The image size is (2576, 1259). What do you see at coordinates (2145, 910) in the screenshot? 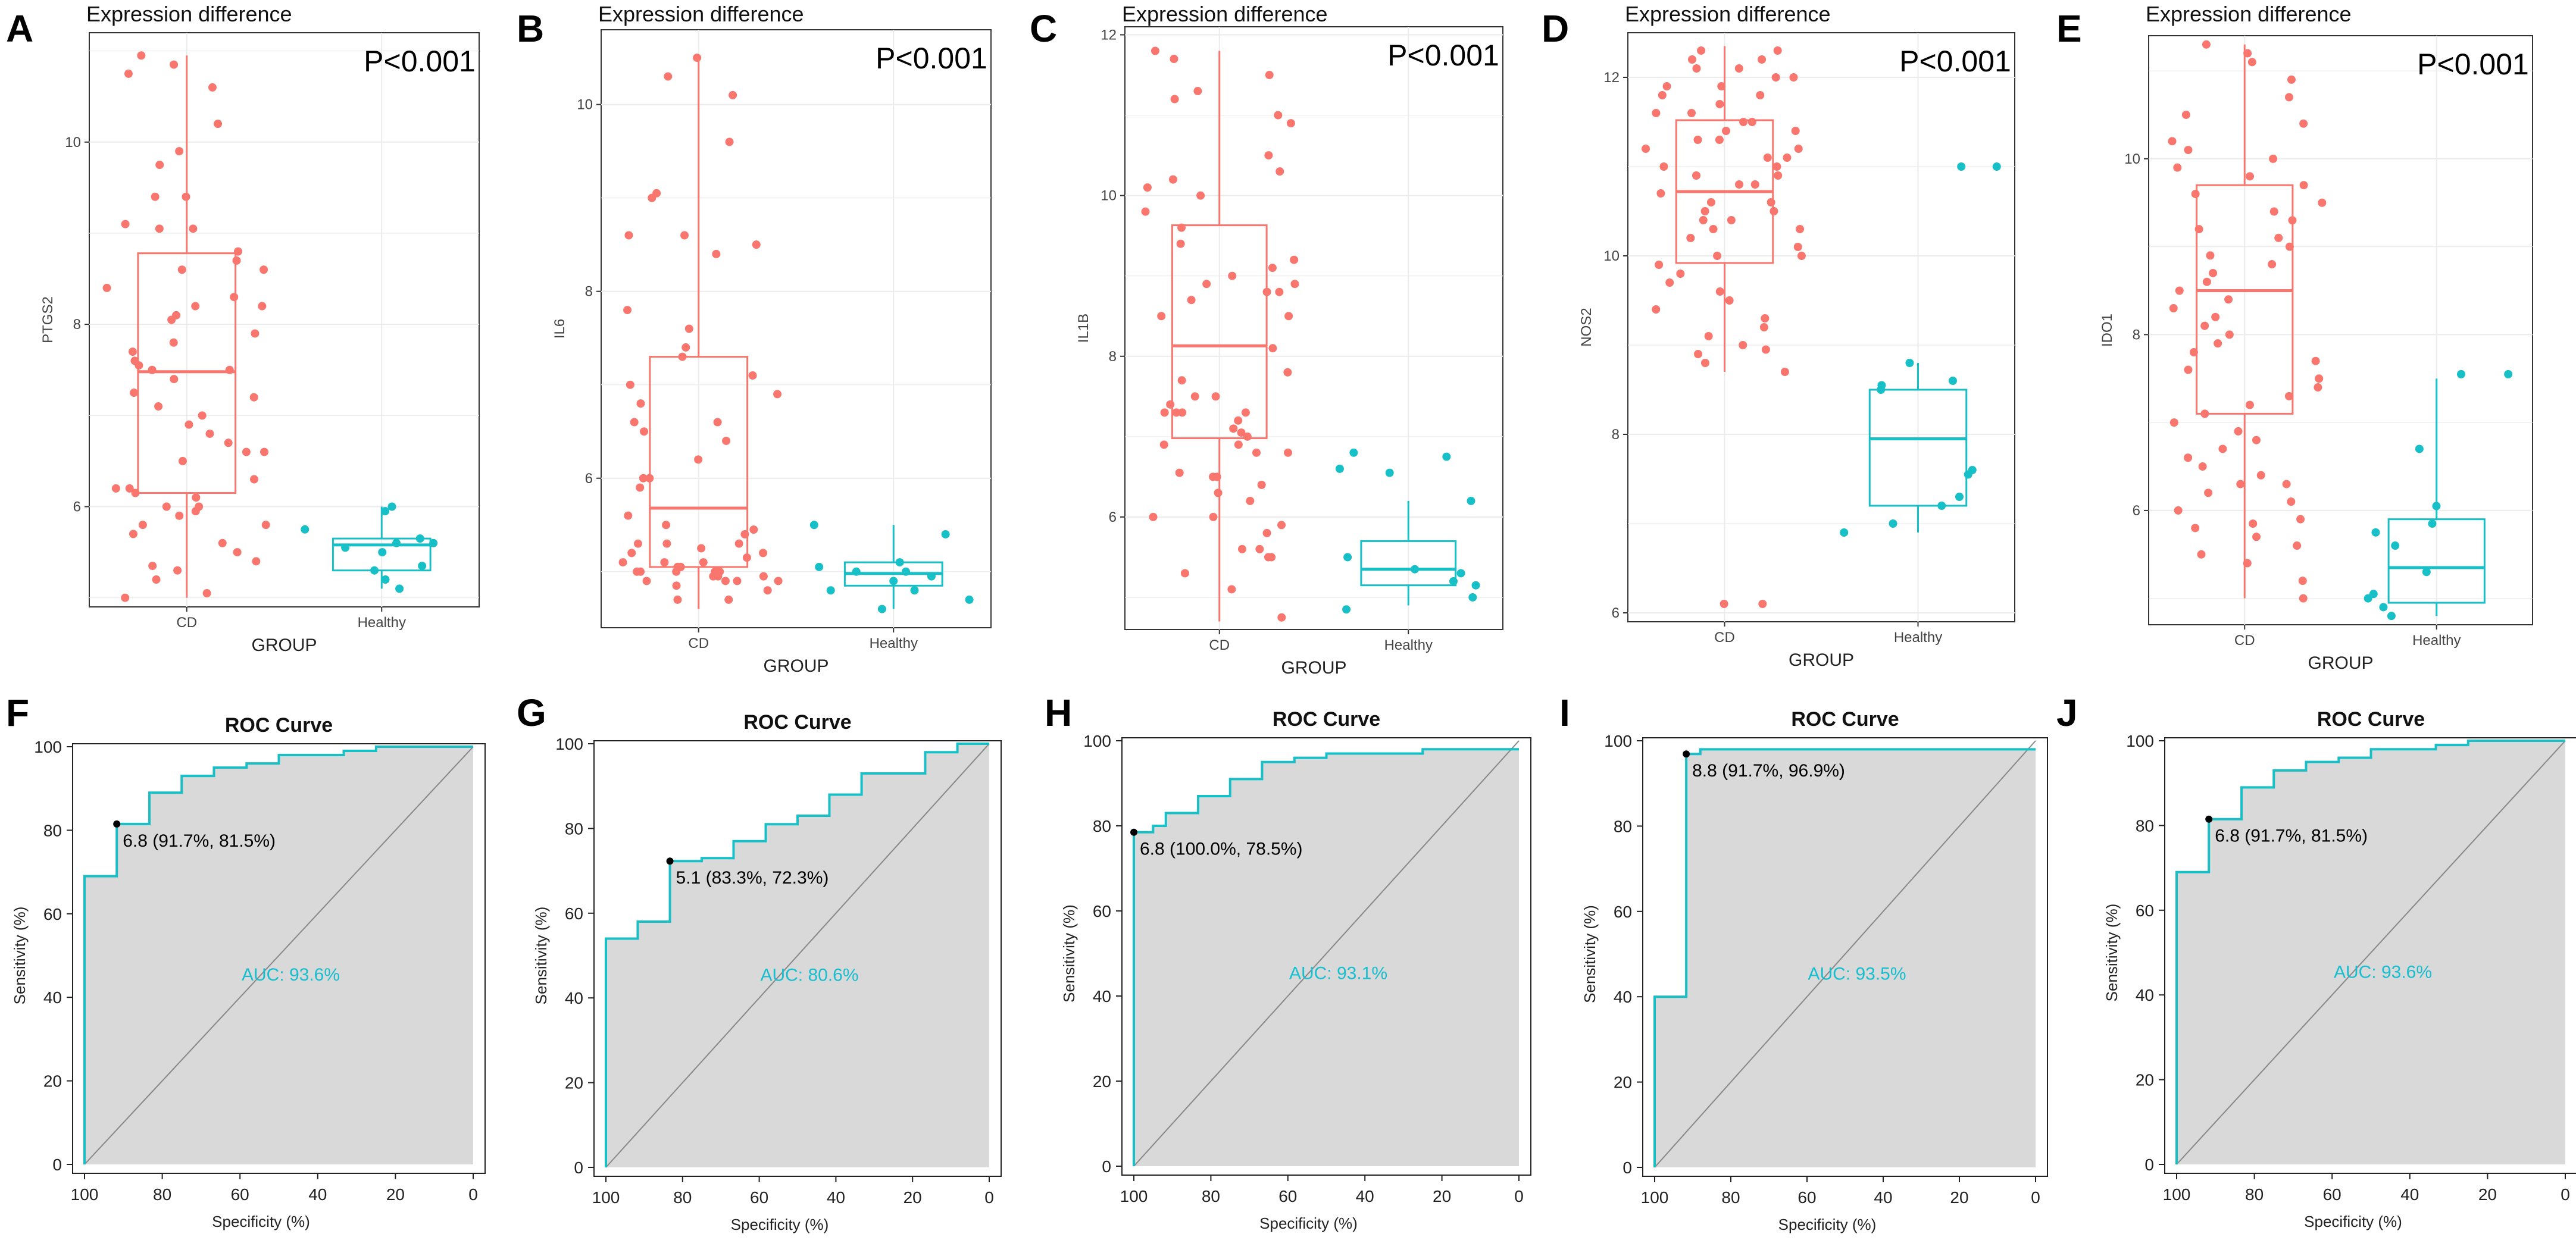
I see `y-tick-label: 60` at bounding box center [2145, 910].